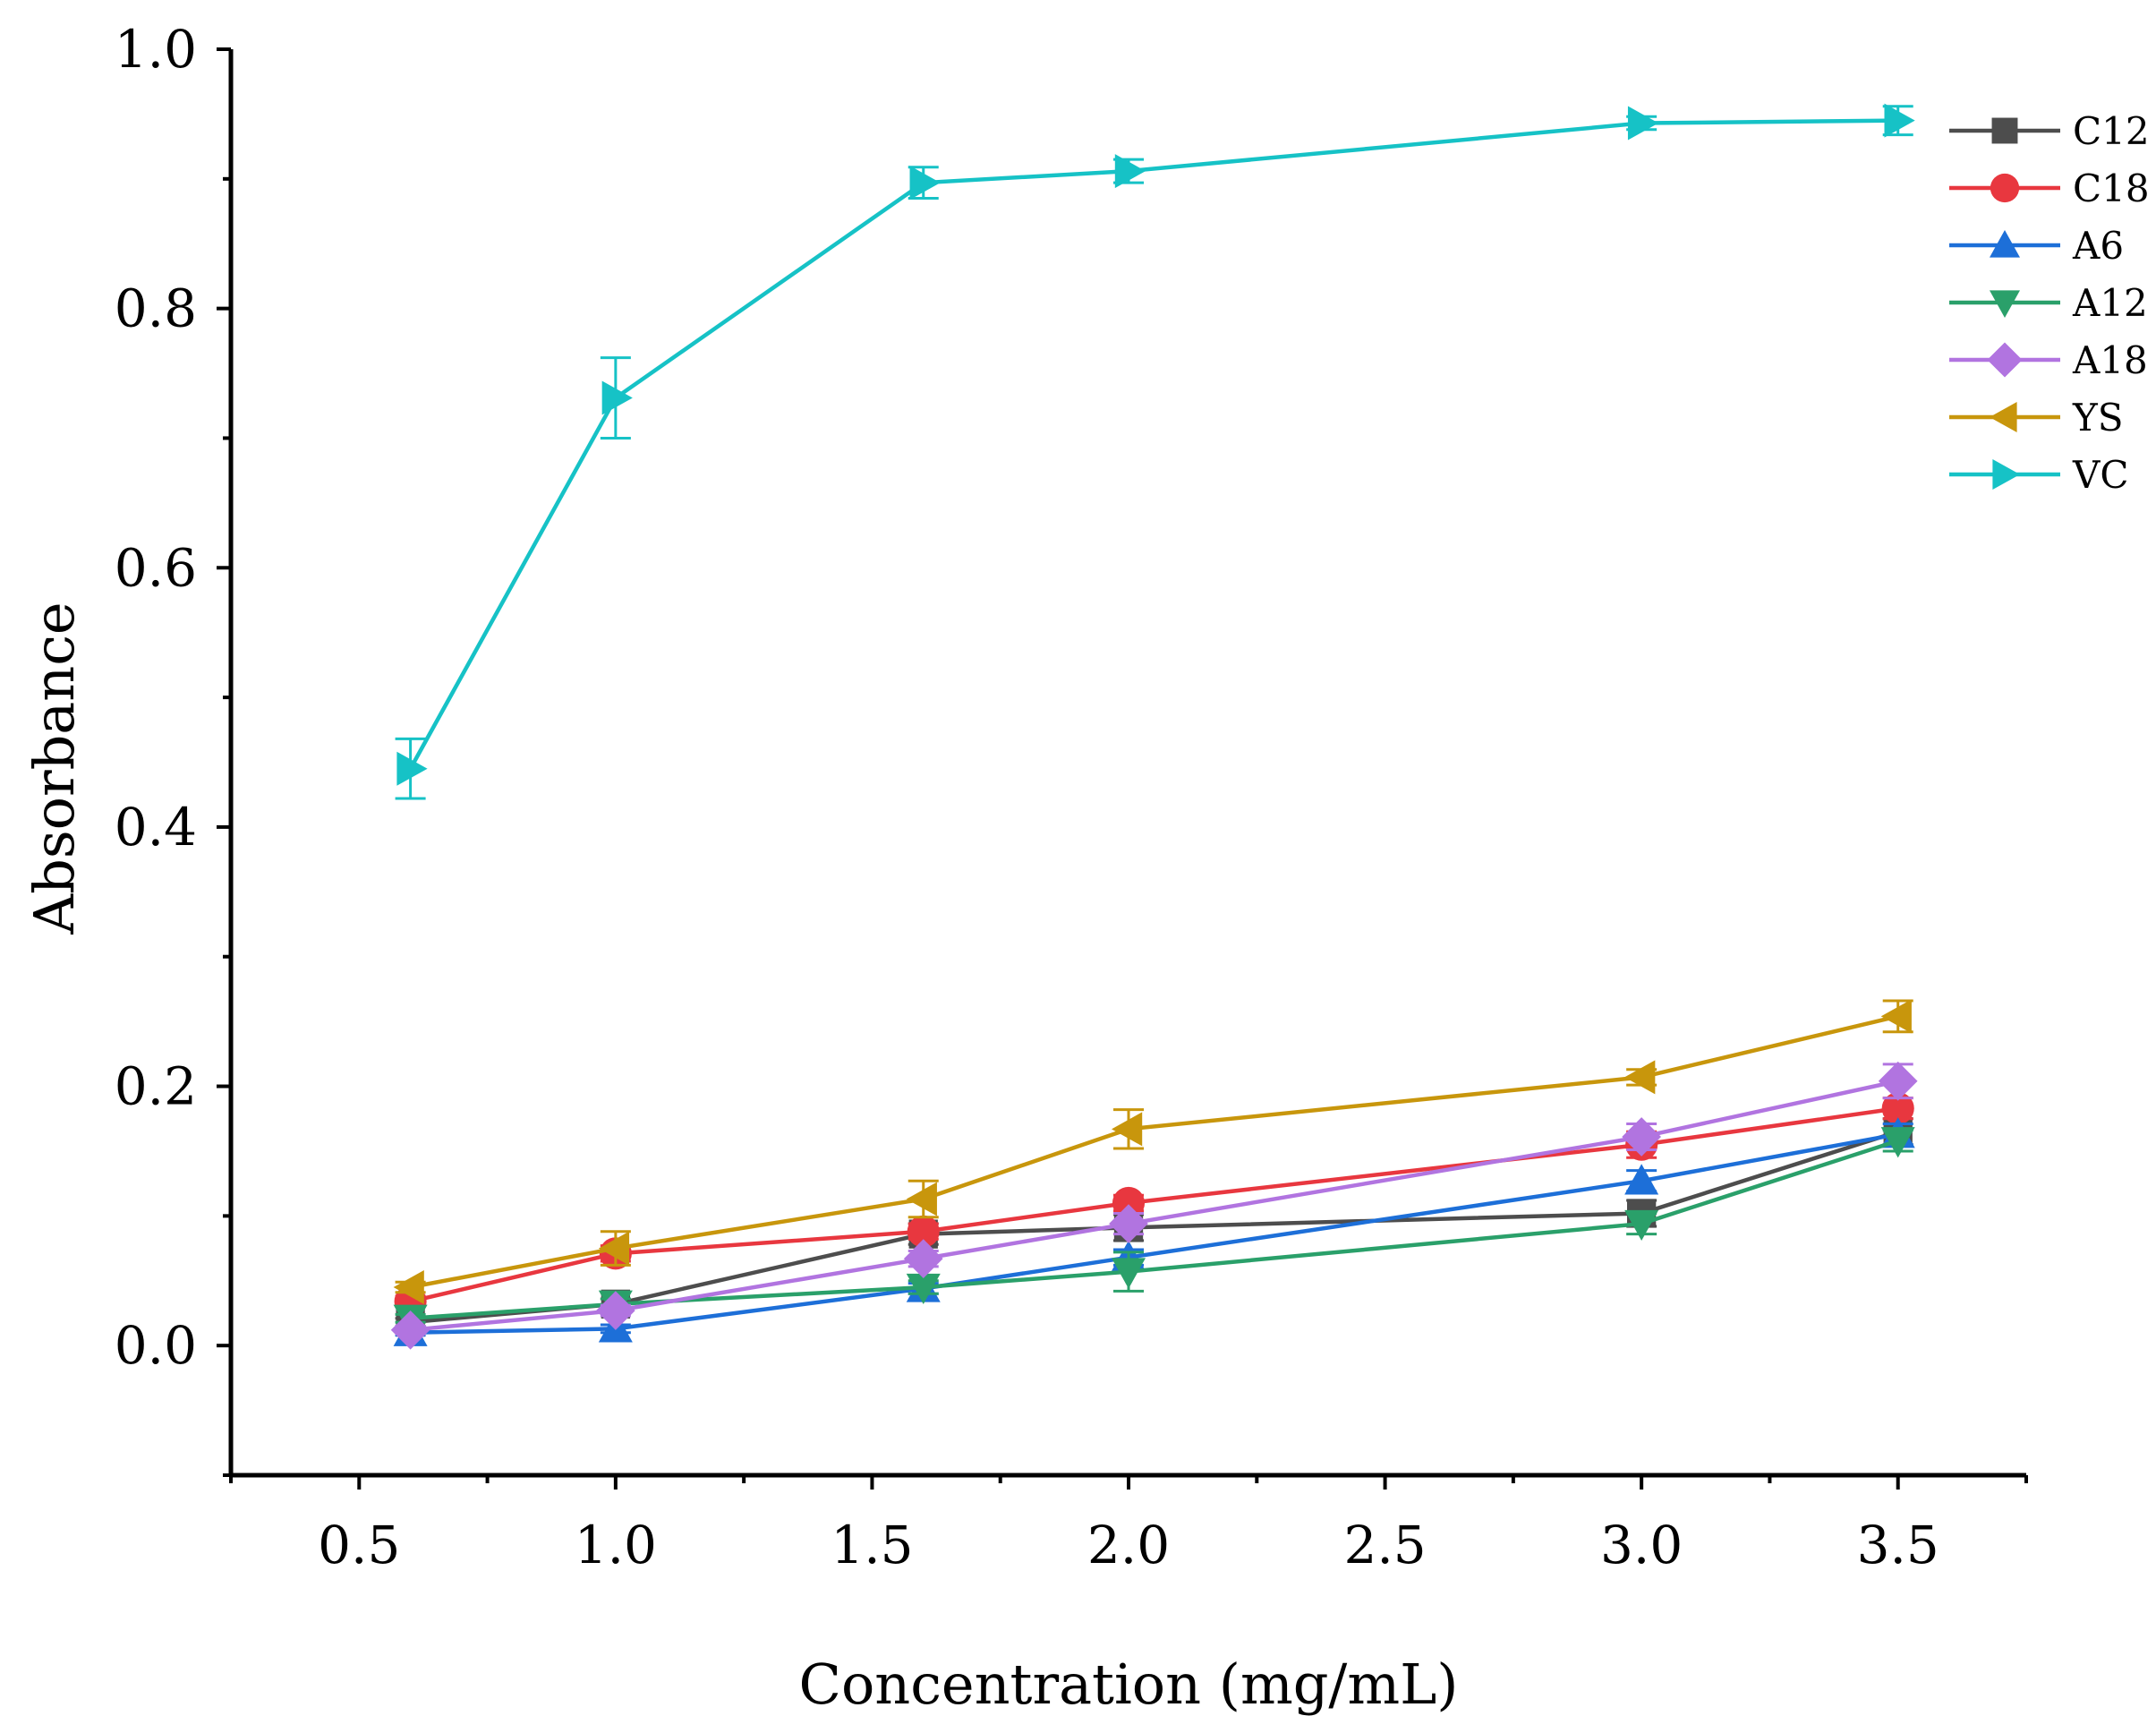 The image size is (2156, 1733). I want to click on legend-item-a18: A18, so click(2048, 360).